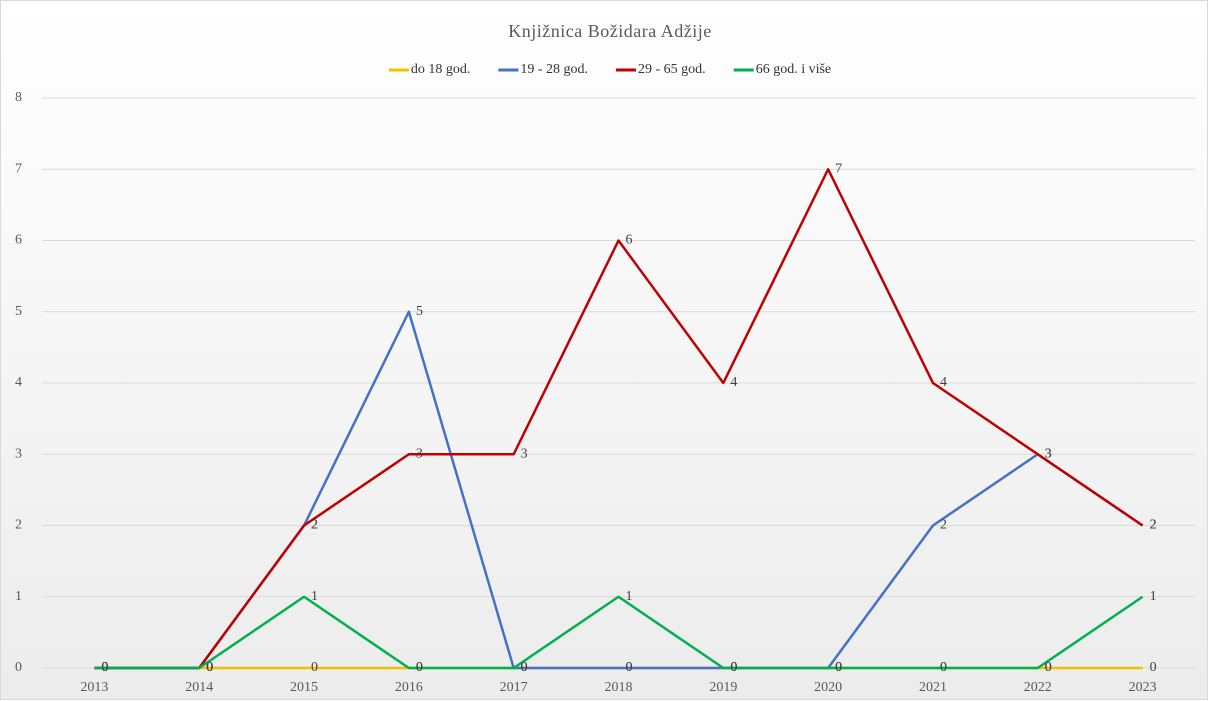 Image resolution: width=1209 pixels, height=701 pixels. Describe the element at coordinates (18, 382) in the screenshot. I see `y-tick-label: 4` at that location.